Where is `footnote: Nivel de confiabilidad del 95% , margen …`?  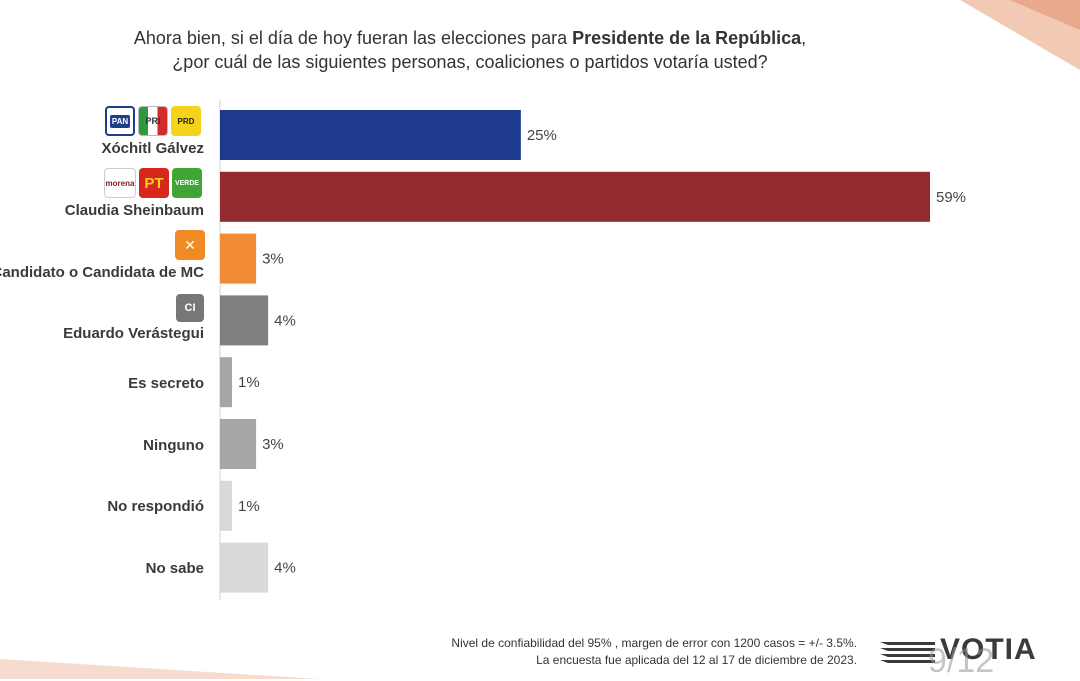
footnote: Nivel de confiabilidad del 95% , margen … is located at coordinates (654, 651).